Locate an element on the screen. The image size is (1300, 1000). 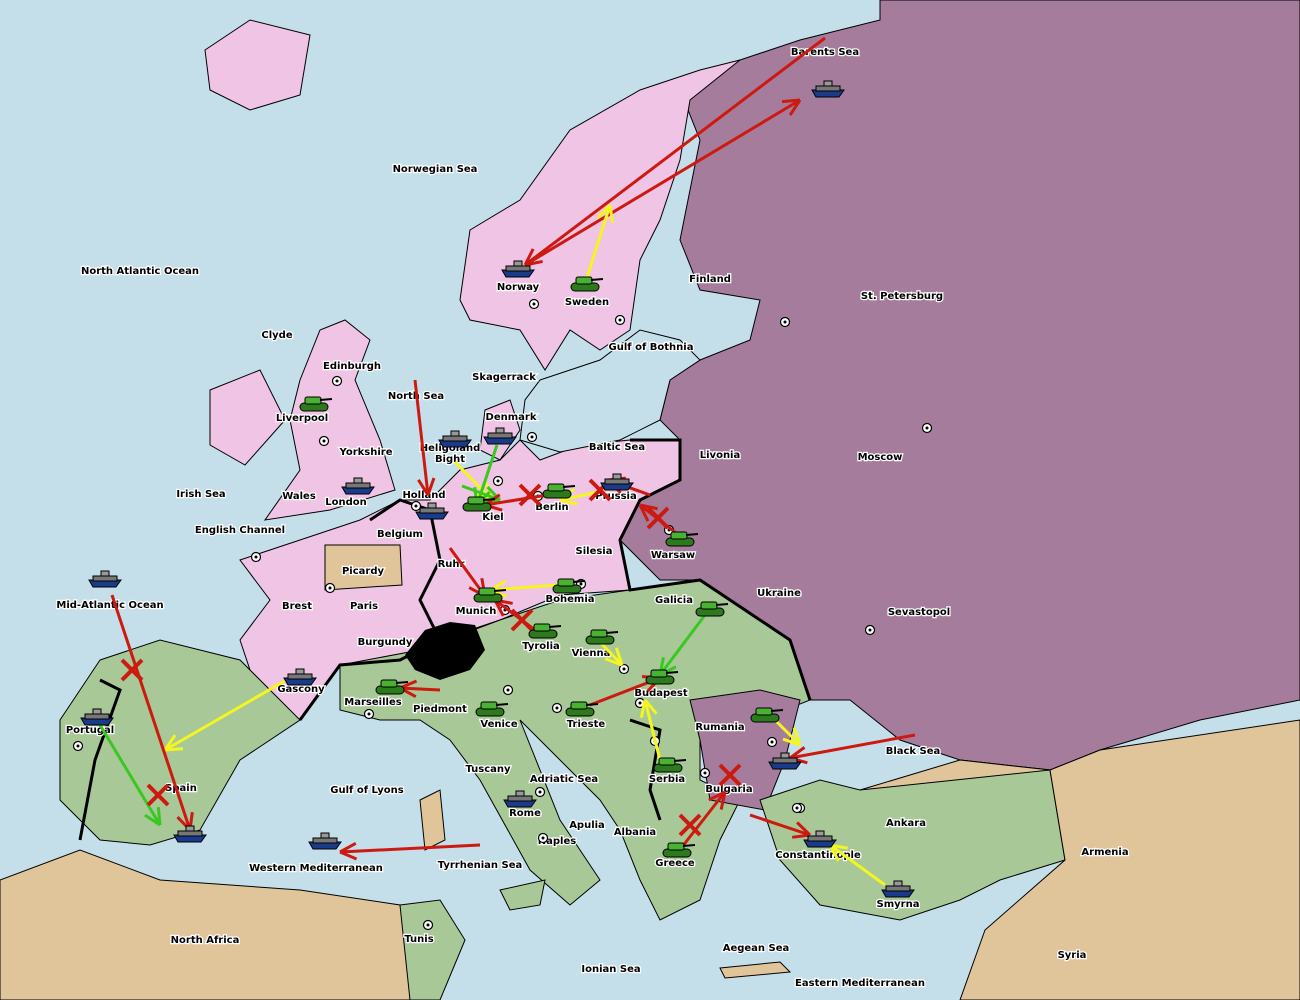
tunis-territory is located at coordinates (432, 949).